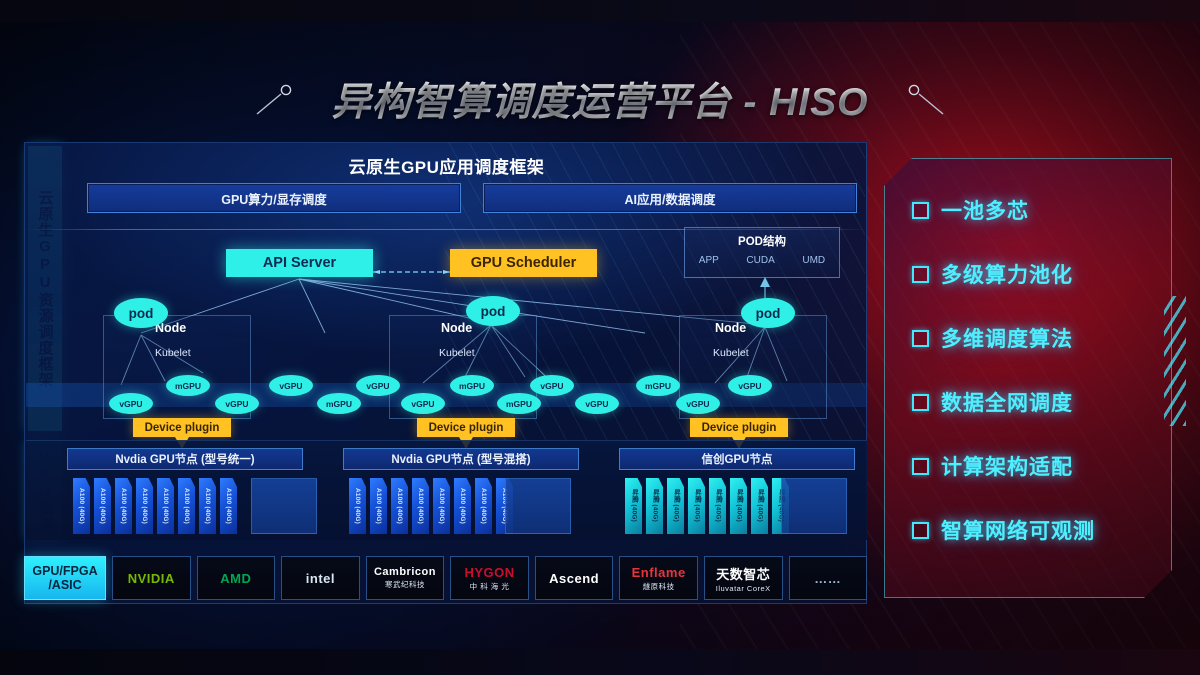 The width and height of the screenshot is (1200, 675). What do you see at coordinates (670, 198) in the screenshot?
I see `capability-bar-ai-app: AI应用/数据调度` at bounding box center [670, 198].